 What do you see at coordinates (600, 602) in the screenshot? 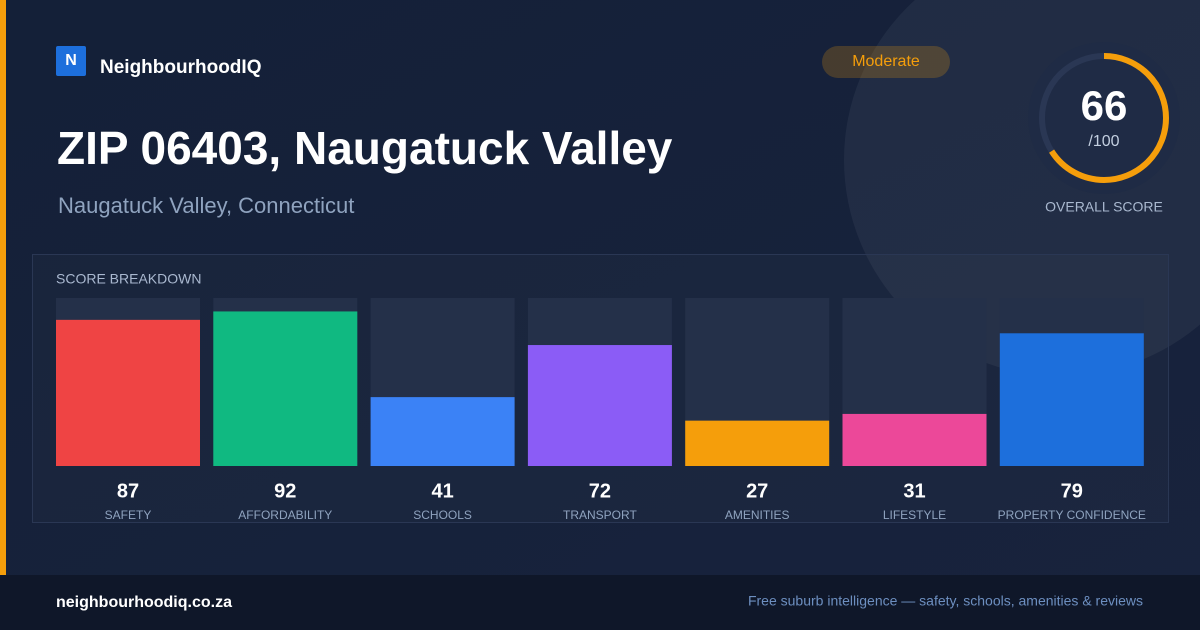
I see `footer` at bounding box center [600, 602].